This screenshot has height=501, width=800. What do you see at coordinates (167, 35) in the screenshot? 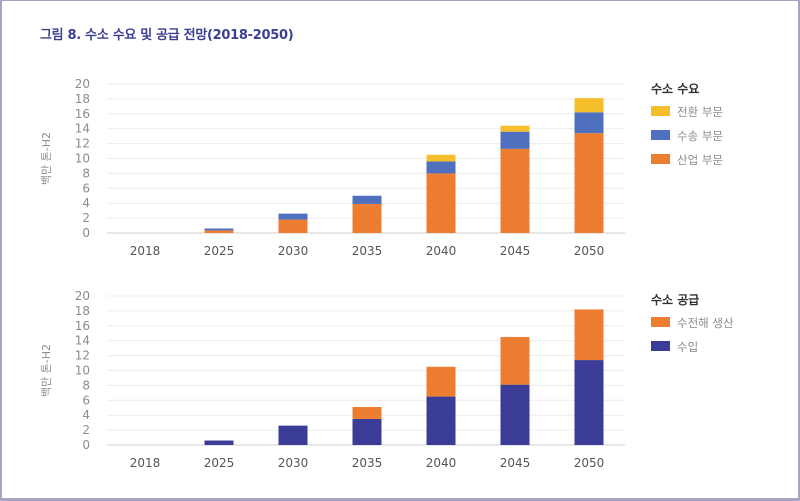
I see `figure-title: 그림 8. 수소 수요 및 공급 전망(2018-2050)` at bounding box center [167, 35].